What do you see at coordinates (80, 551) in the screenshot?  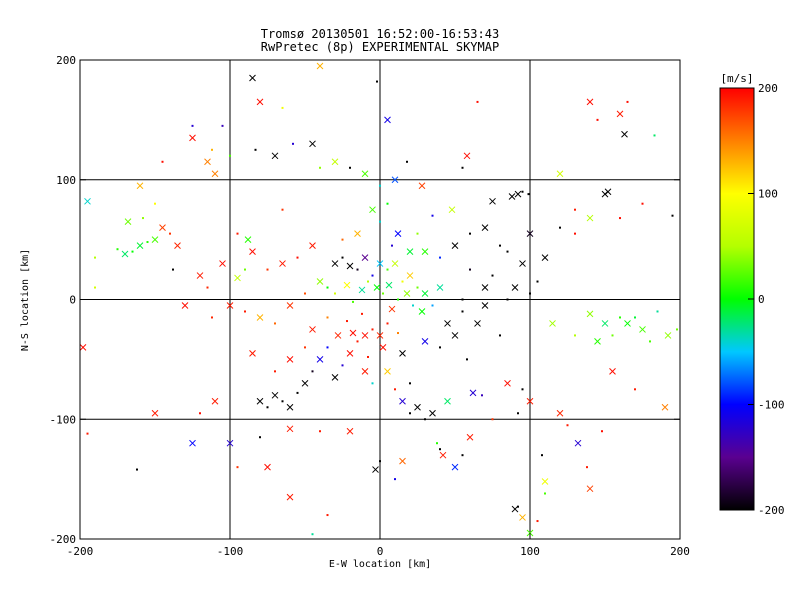 I see `x-tick-label: -200` at bounding box center [80, 551].